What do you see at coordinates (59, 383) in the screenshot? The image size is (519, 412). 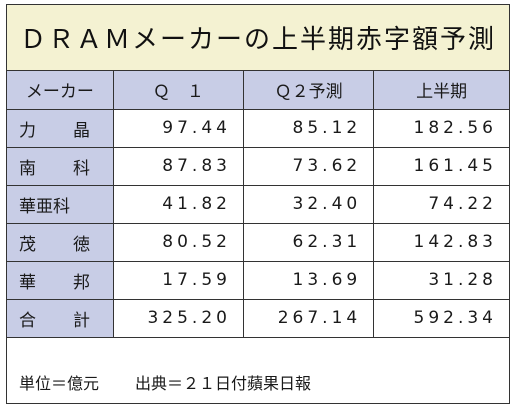 I see `unit-note: 単位＝億元` at bounding box center [59, 383].